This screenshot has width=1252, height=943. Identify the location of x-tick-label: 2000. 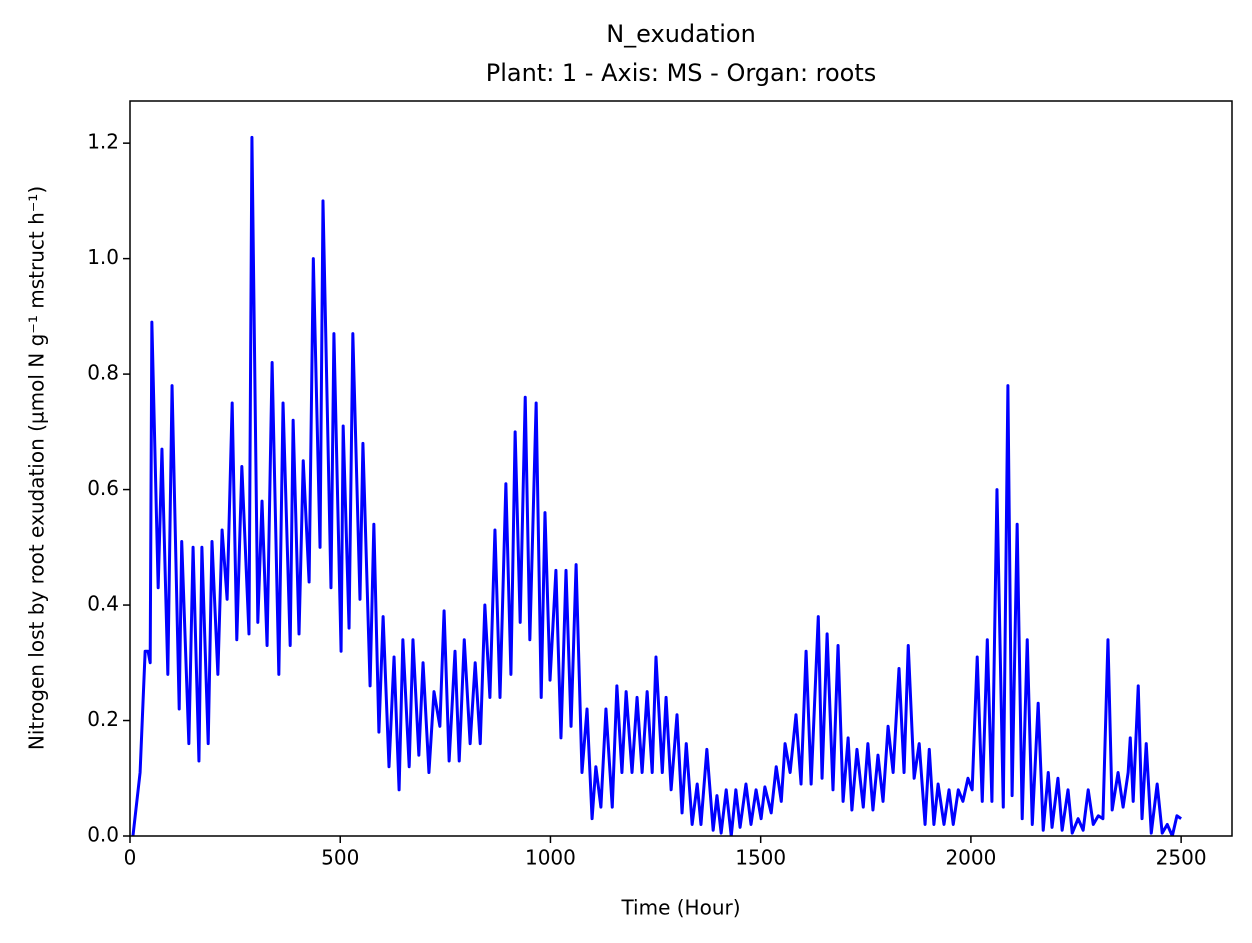
(970, 858).